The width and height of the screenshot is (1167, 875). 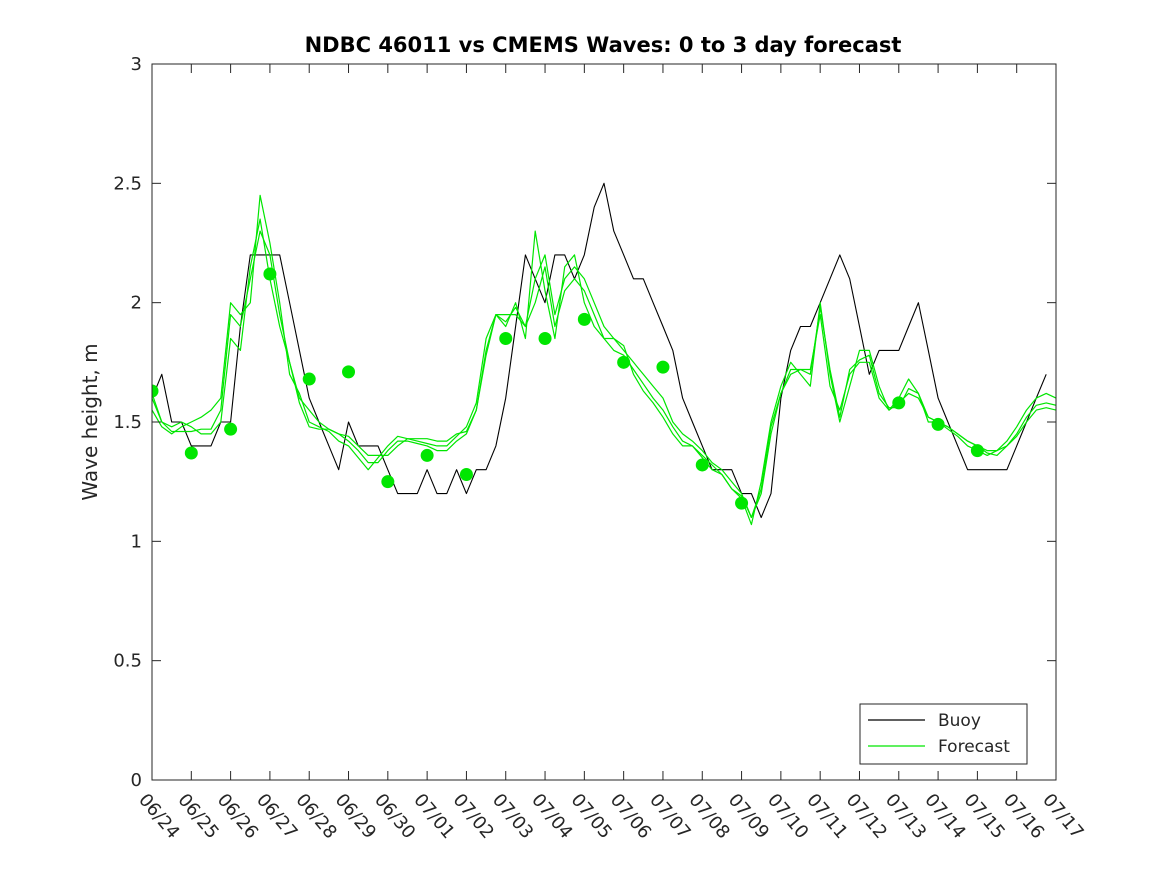 I want to click on legend-box, so click(x=943, y=734).